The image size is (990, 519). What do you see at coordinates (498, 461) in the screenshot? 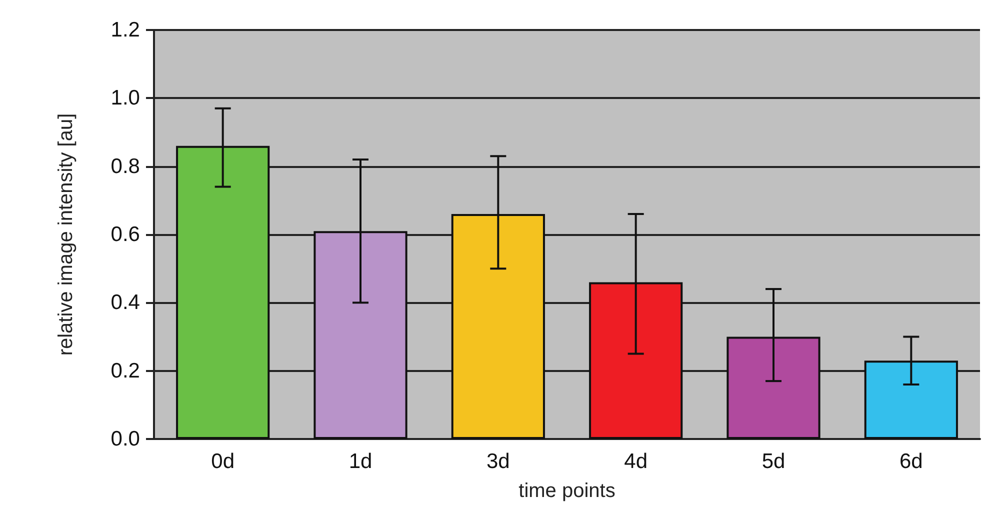
I see `x-tick-label: 3d` at bounding box center [498, 461].